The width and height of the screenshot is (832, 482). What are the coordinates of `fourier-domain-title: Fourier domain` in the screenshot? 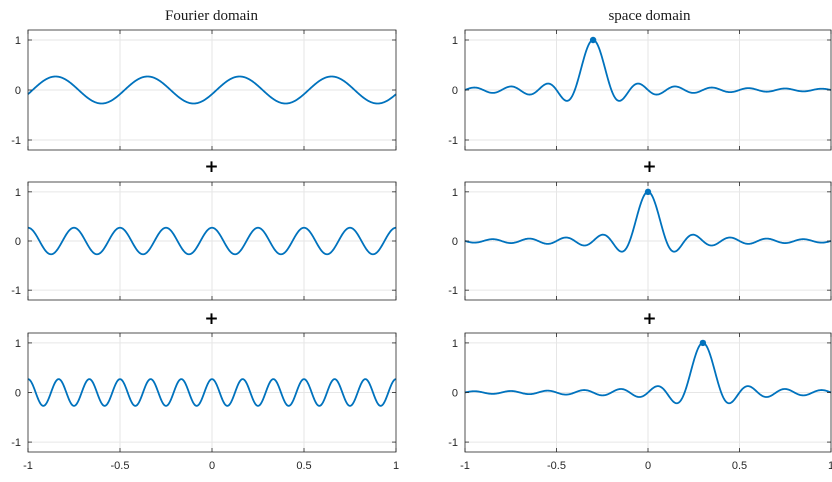 It's located at (211, 16).